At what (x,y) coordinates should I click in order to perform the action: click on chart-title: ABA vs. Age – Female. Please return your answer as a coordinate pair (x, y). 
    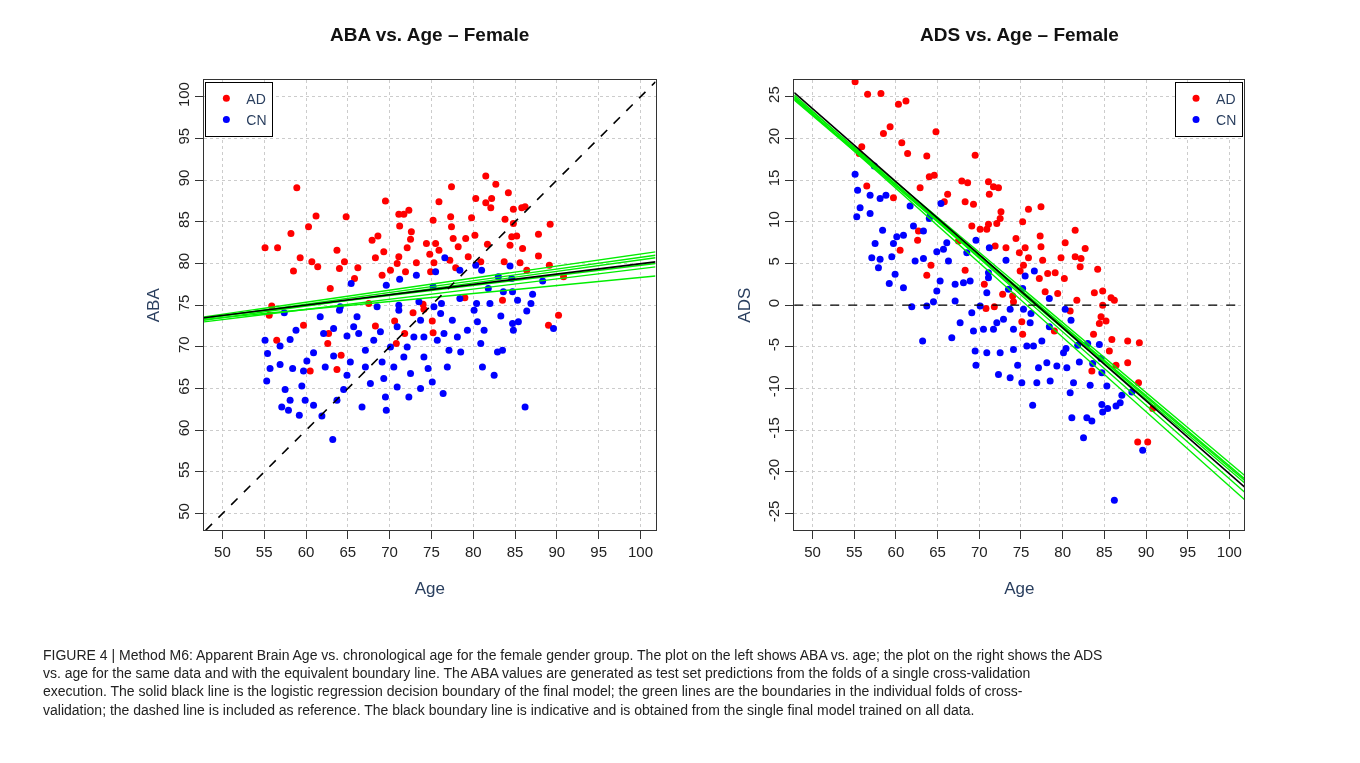
    Looking at the image, I should click on (430, 34).